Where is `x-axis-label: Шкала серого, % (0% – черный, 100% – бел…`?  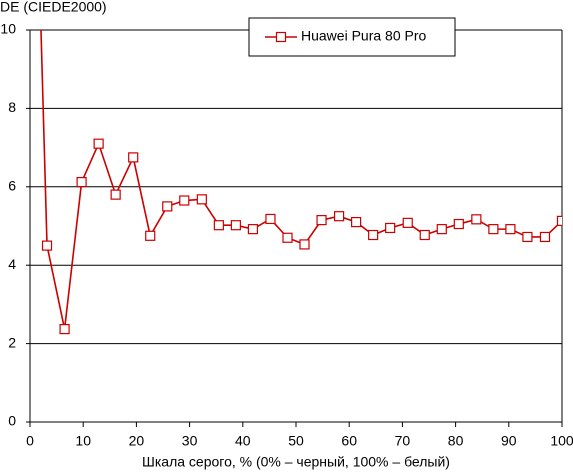
x-axis-label: Шкала серого, % (0% – черный, 100% – бел… is located at coordinates (296, 462).